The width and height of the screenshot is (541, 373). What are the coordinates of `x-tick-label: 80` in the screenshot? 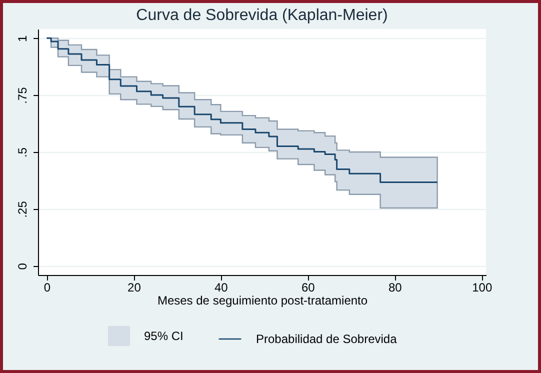 It's located at (395, 287).